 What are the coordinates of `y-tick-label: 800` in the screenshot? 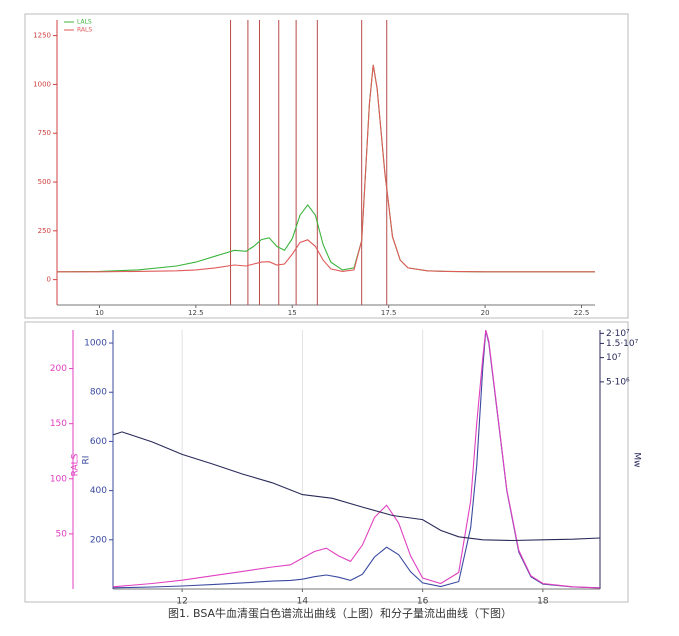 It's located at (98, 393).